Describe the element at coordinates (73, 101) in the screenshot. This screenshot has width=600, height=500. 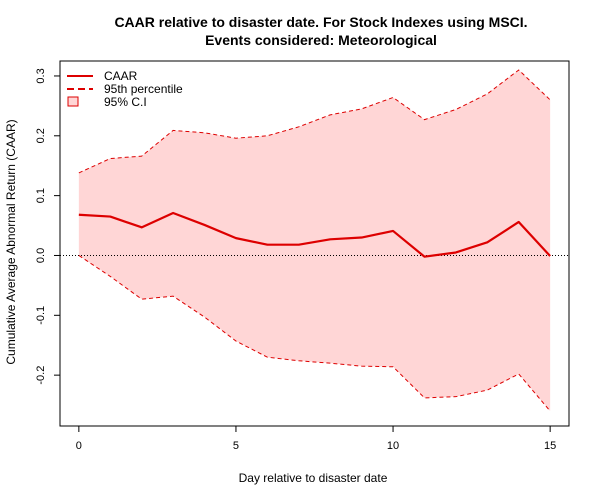
I see `legend-swatch-ci` at that location.